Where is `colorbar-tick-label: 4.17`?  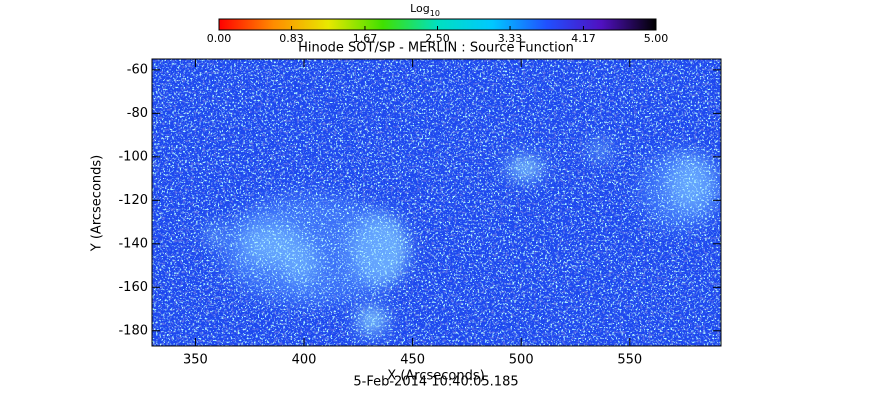 colorbar-tick-label: 4.17 is located at coordinates (583, 38).